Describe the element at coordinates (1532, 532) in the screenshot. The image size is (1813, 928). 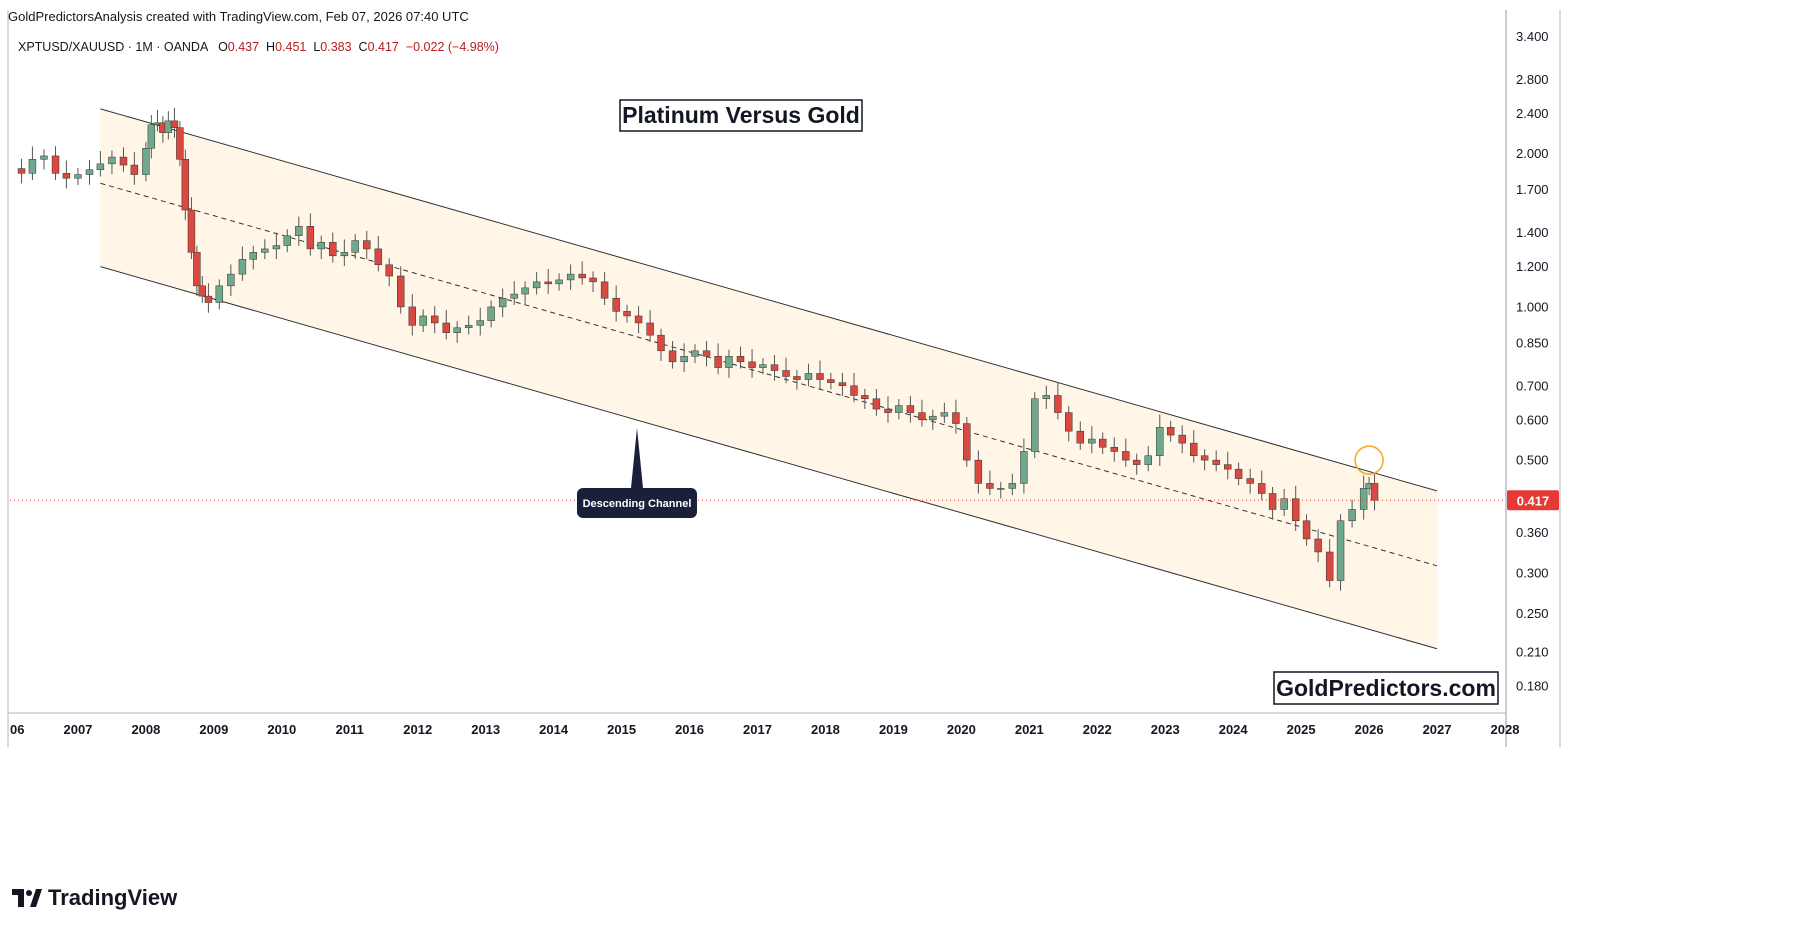
I see `y-tick-label: 0.360` at that location.